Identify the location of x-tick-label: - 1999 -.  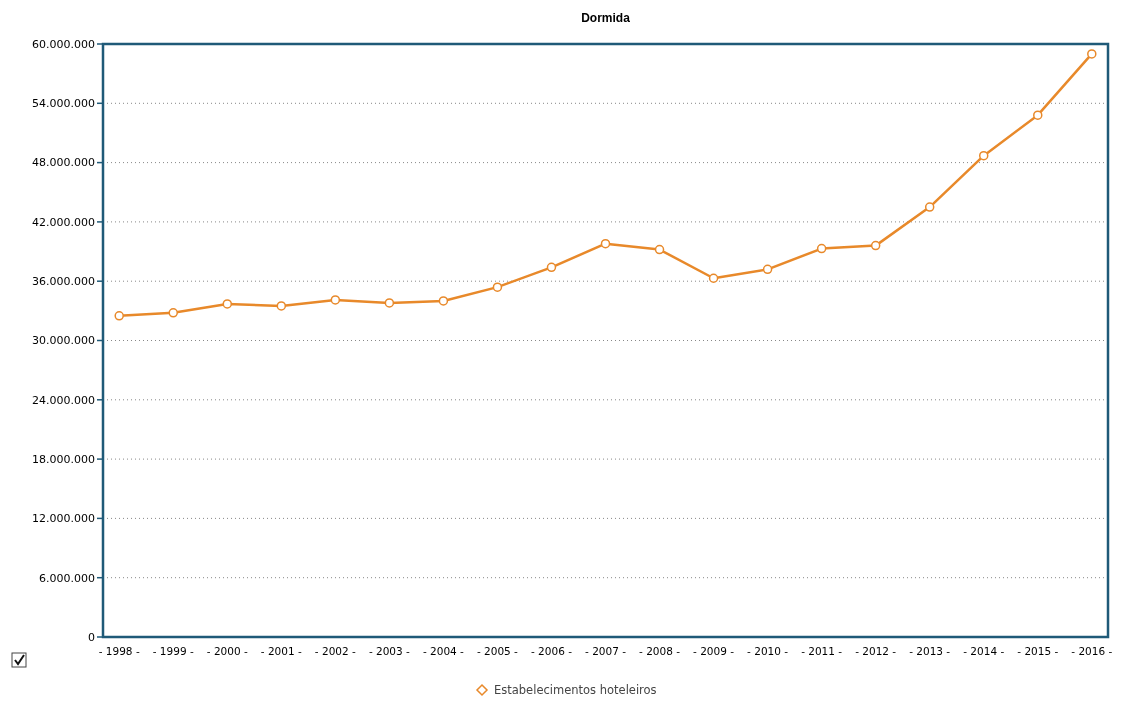
(173, 651).